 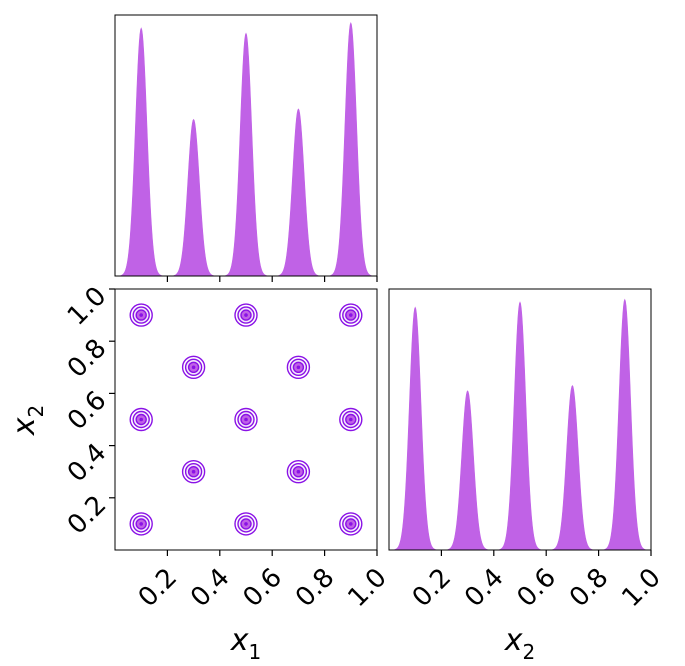 What do you see at coordinates (158, 588) in the screenshot?
I see `joint-x-tick-label-0: 0.2` at bounding box center [158, 588].